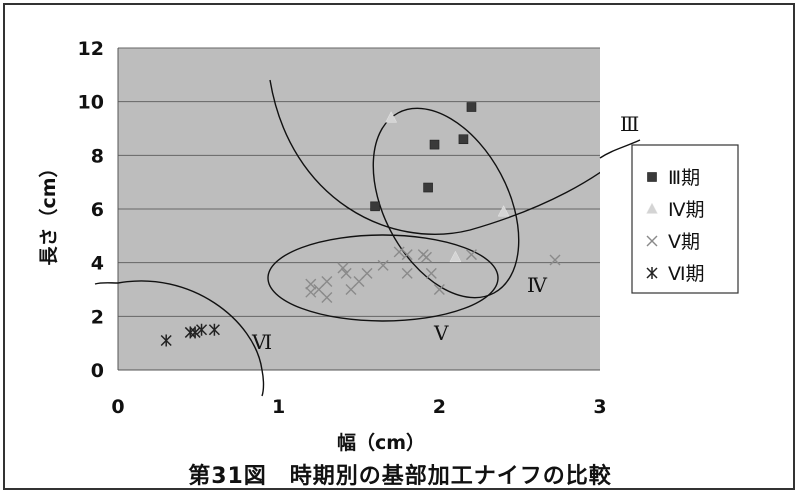  I want to click on x-tick-label: 2, so click(439, 407).